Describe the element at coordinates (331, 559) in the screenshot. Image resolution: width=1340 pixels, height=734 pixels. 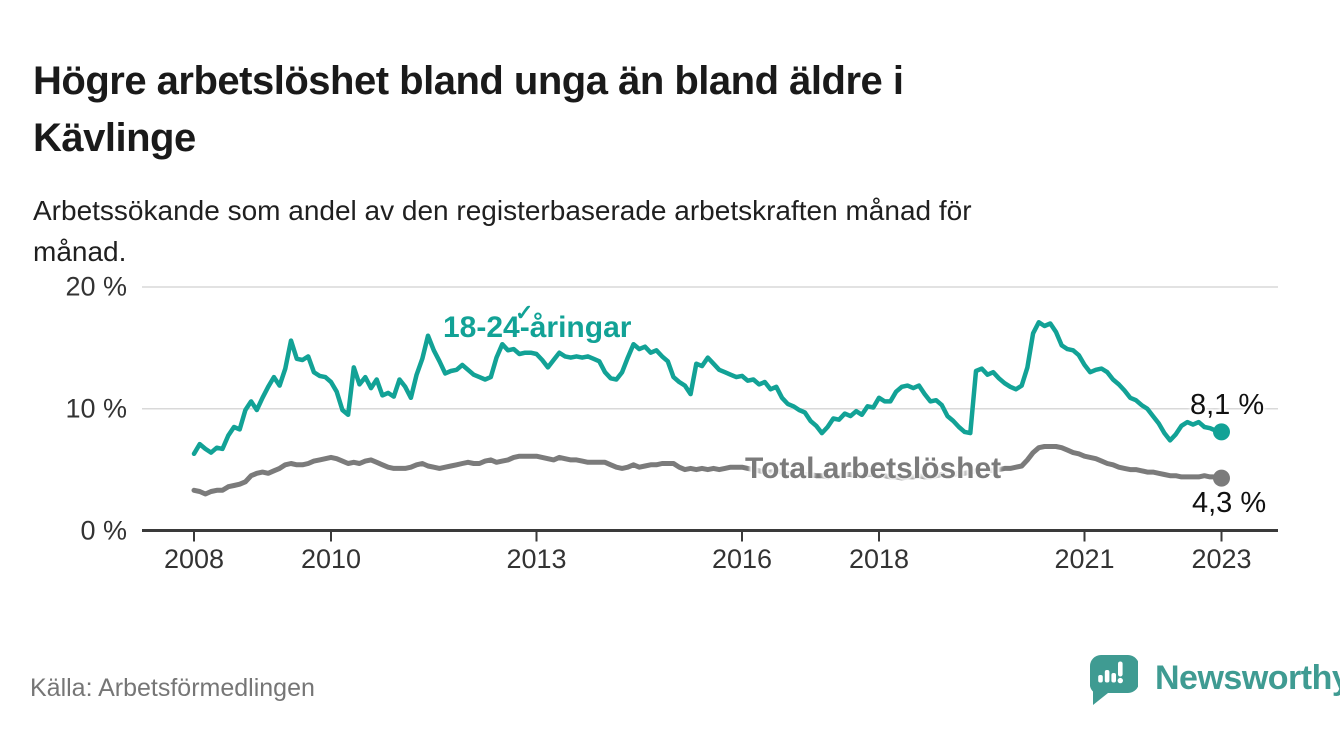
I see `x-tick-label: 2010` at that location.